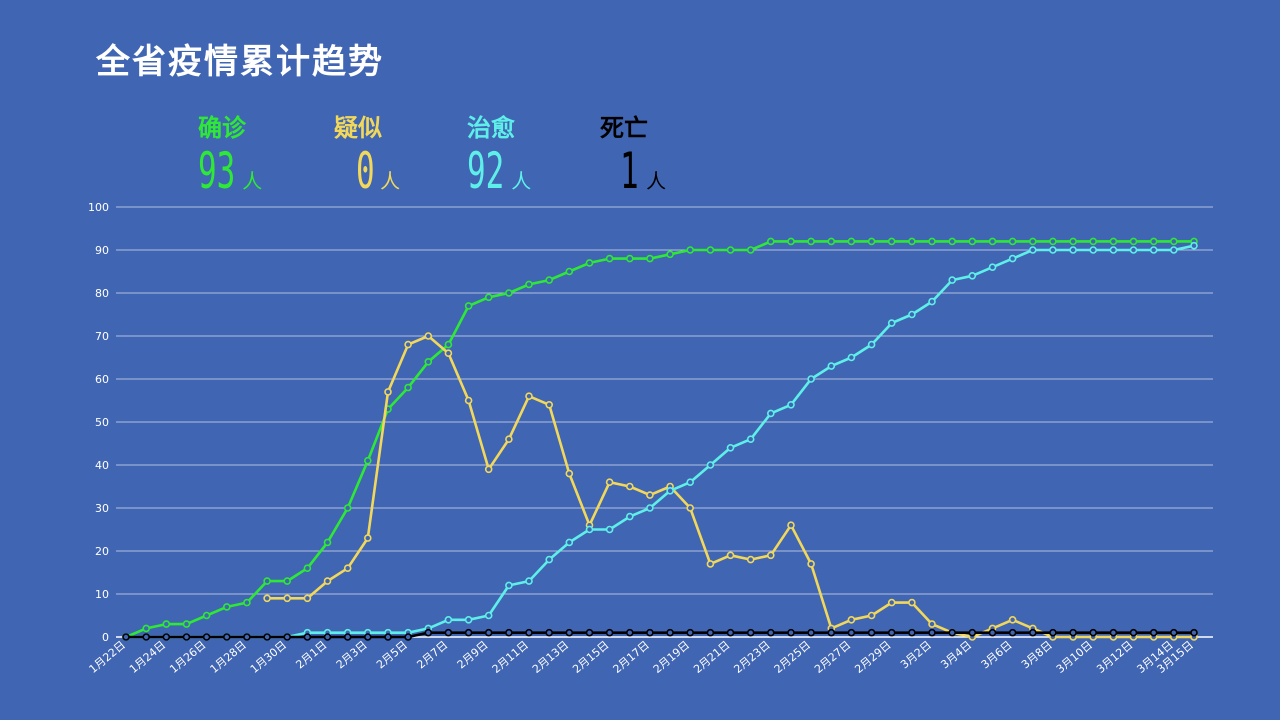 This screenshot has height=720, width=1280. Describe the element at coordinates (365, 171) in the screenshot. I see `stat-suspected-value: 0` at that location.